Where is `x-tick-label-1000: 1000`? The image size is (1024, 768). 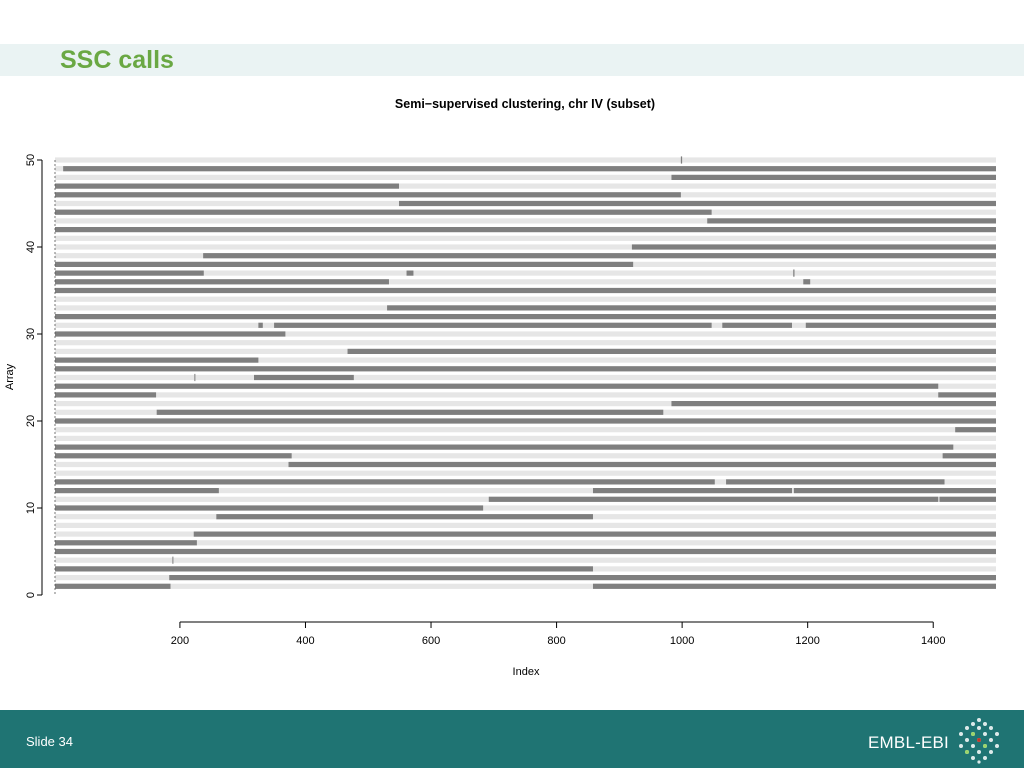
x-tick-label-1000: 1000 is located at coordinates (682, 641).